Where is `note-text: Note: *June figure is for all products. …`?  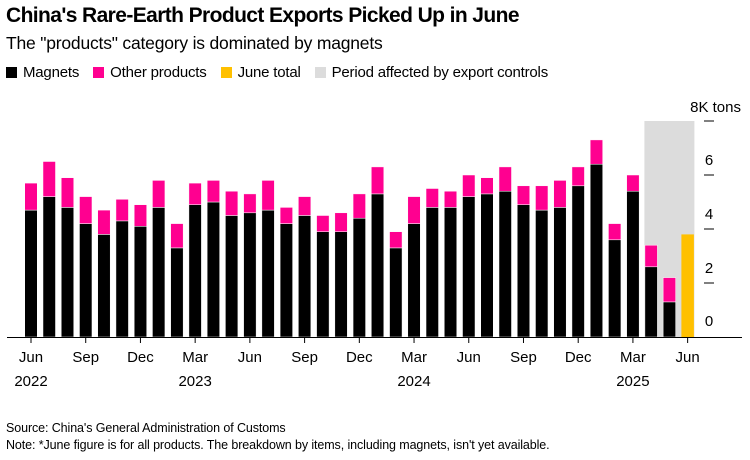
note-text: Note: *June figure is for all products. … is located at coordinates (278, 445).